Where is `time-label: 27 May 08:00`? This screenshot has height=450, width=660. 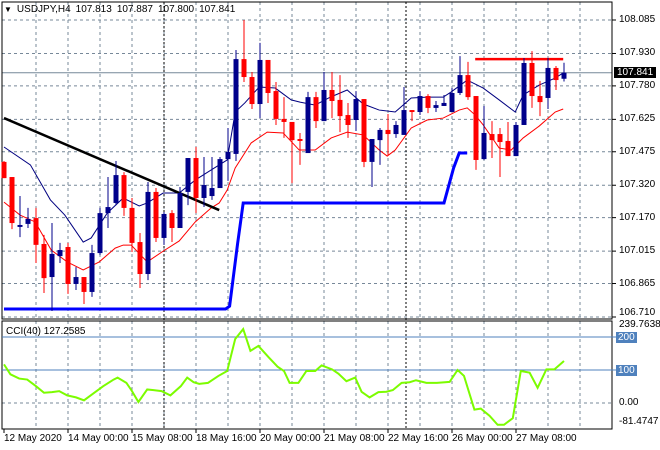
time-label: 27 May 08:00 is located at coordinates (546, 438).